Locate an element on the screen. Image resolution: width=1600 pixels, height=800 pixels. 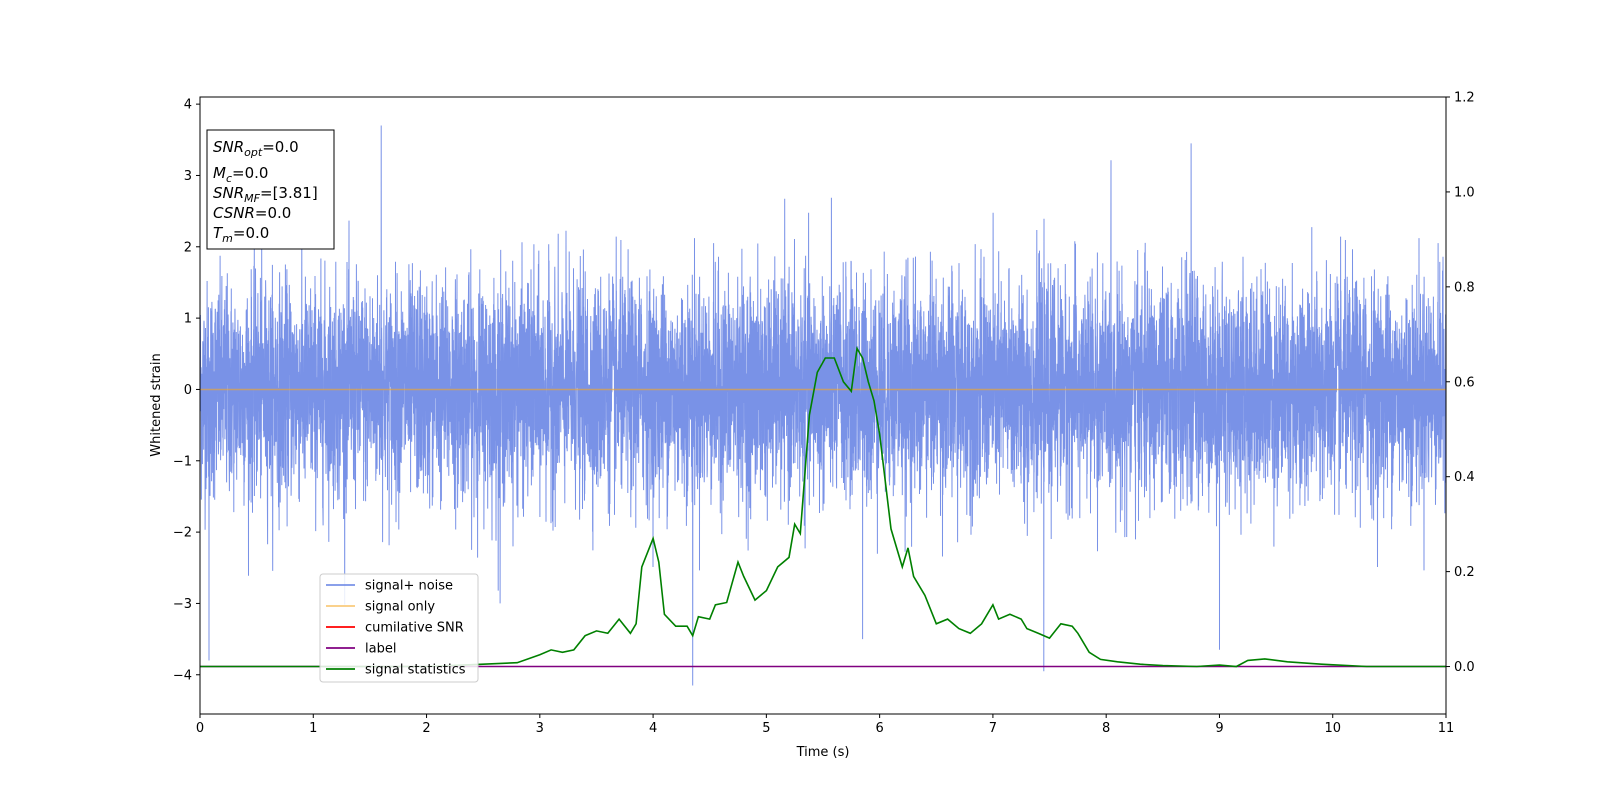
legend-label: cumilative SNR is located at coordinates (414, 628).